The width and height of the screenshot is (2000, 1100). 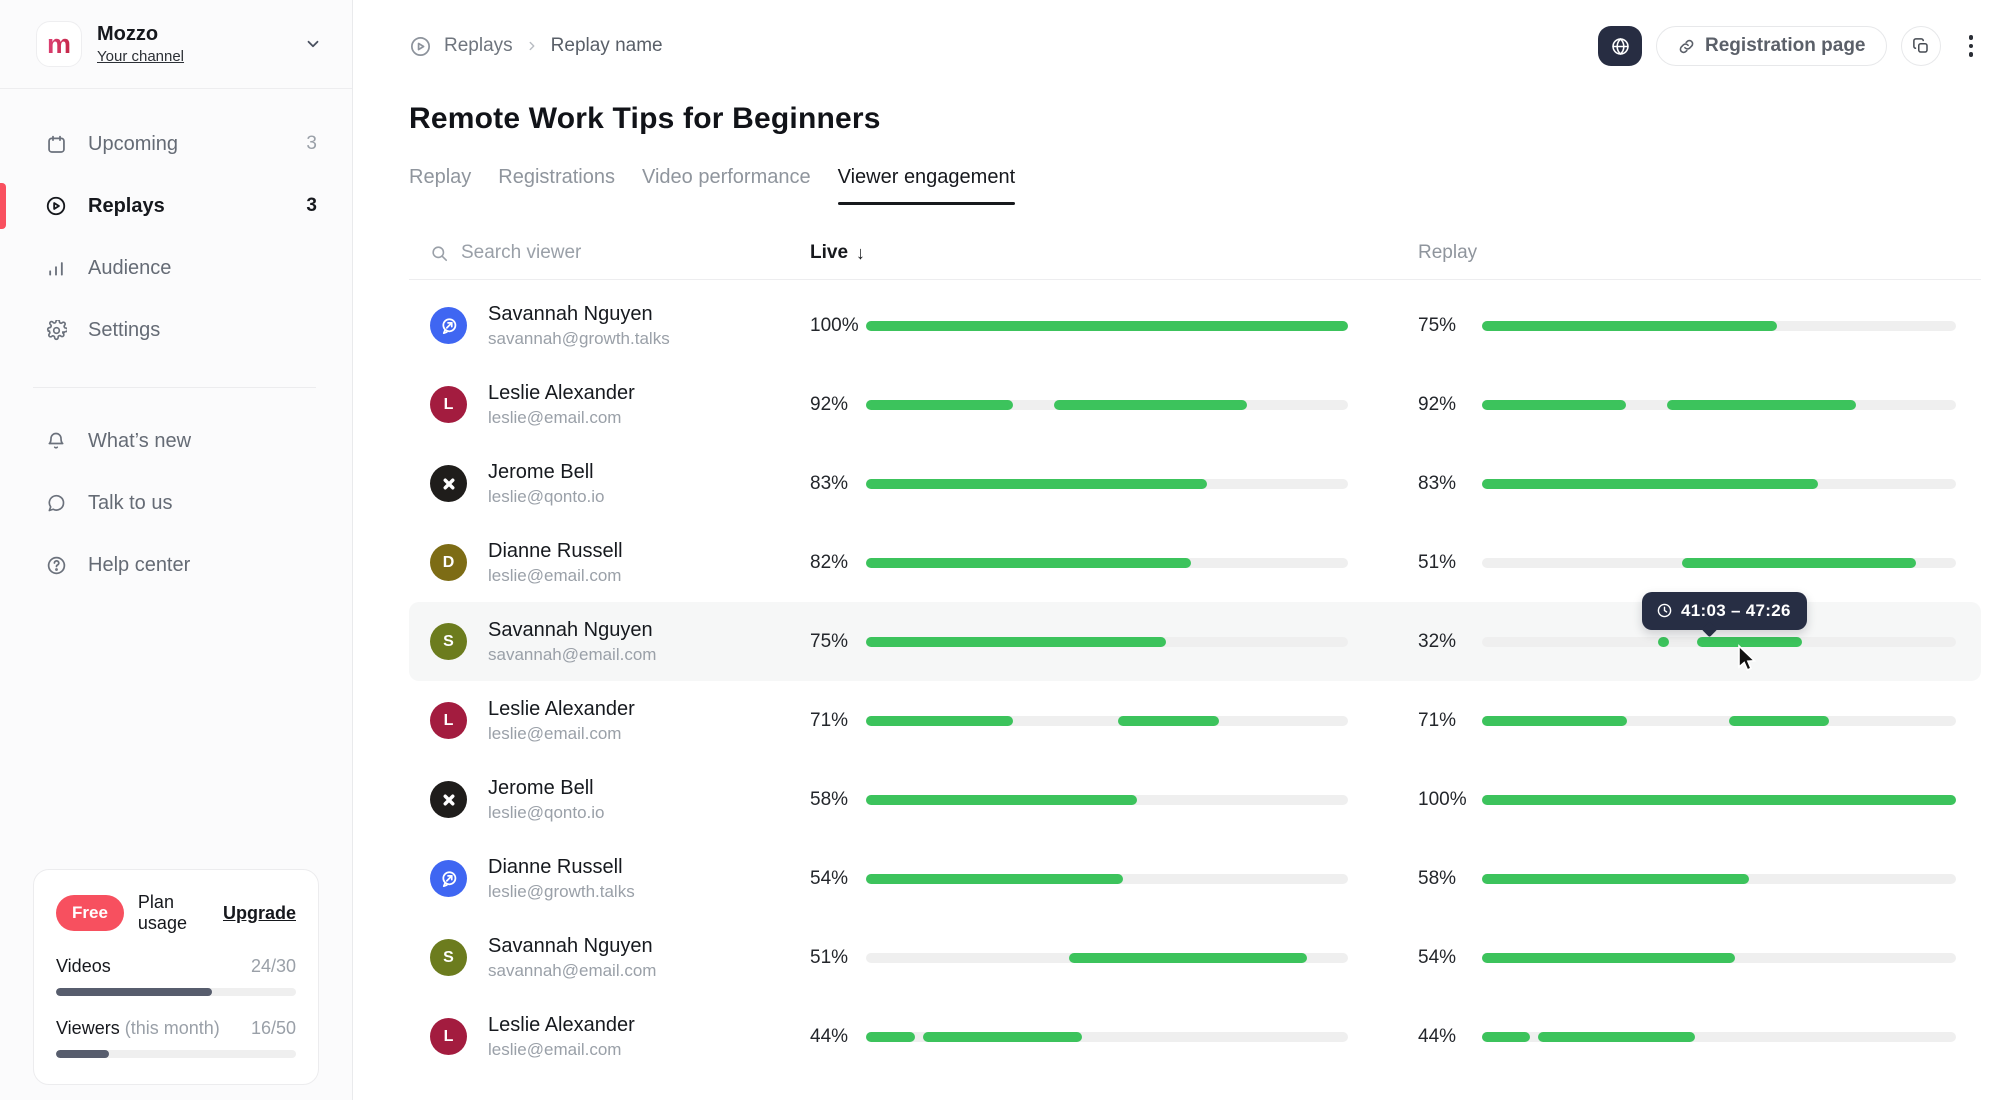 I want to click on live-percentage: 83%, so click(x=829, y=483).